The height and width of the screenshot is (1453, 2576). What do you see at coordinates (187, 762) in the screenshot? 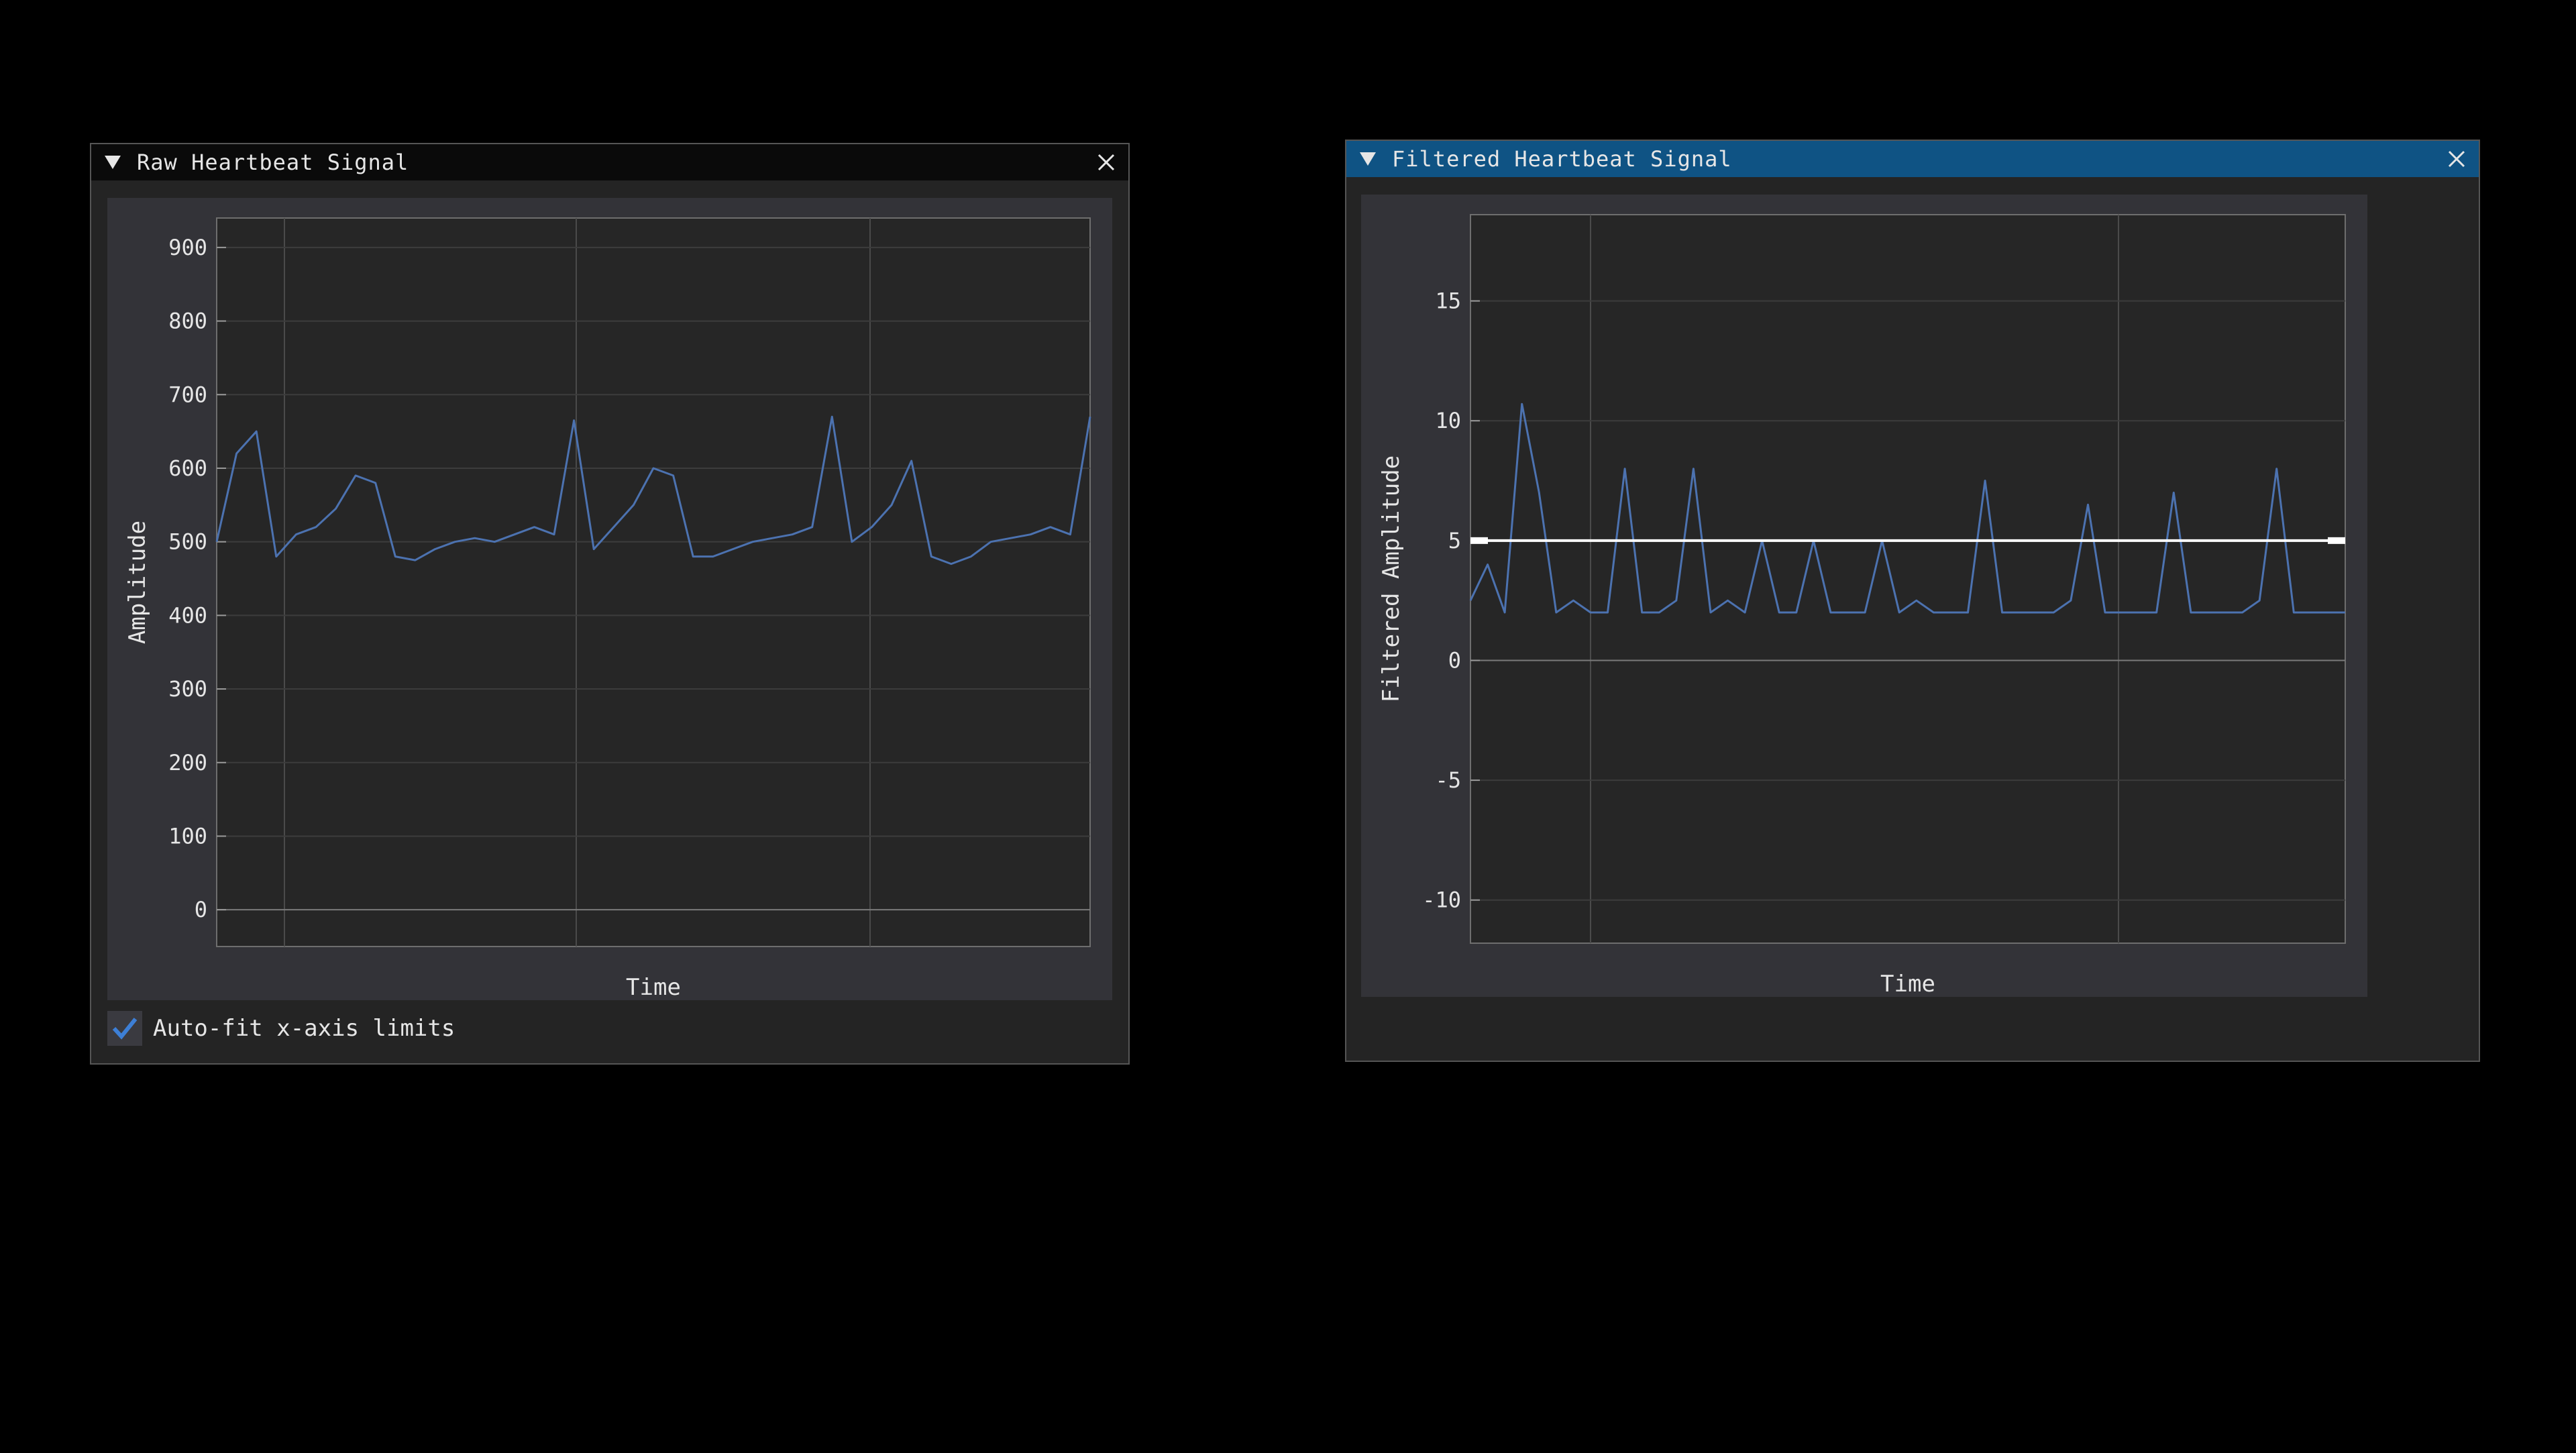
I see `y-tick-label: 200` at bounding box center [187, 762].